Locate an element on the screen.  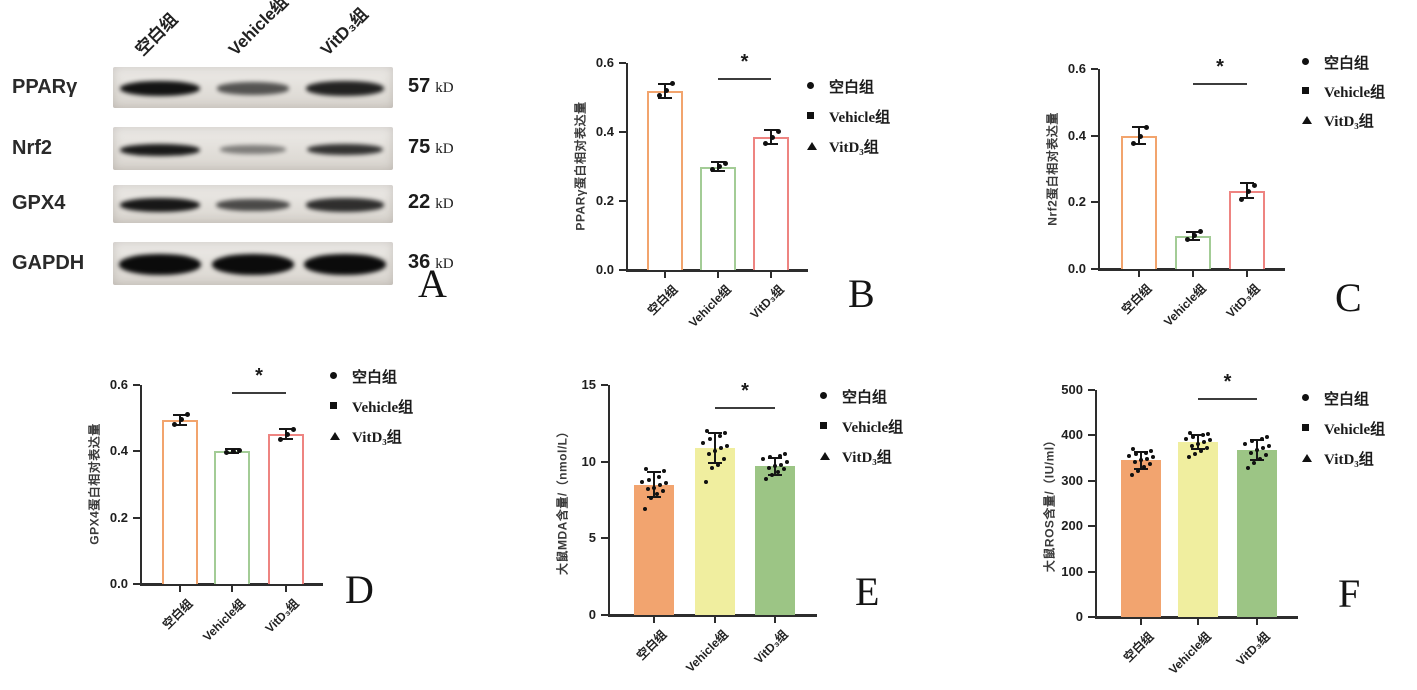
error-bar is located at coordinates (715, 448).